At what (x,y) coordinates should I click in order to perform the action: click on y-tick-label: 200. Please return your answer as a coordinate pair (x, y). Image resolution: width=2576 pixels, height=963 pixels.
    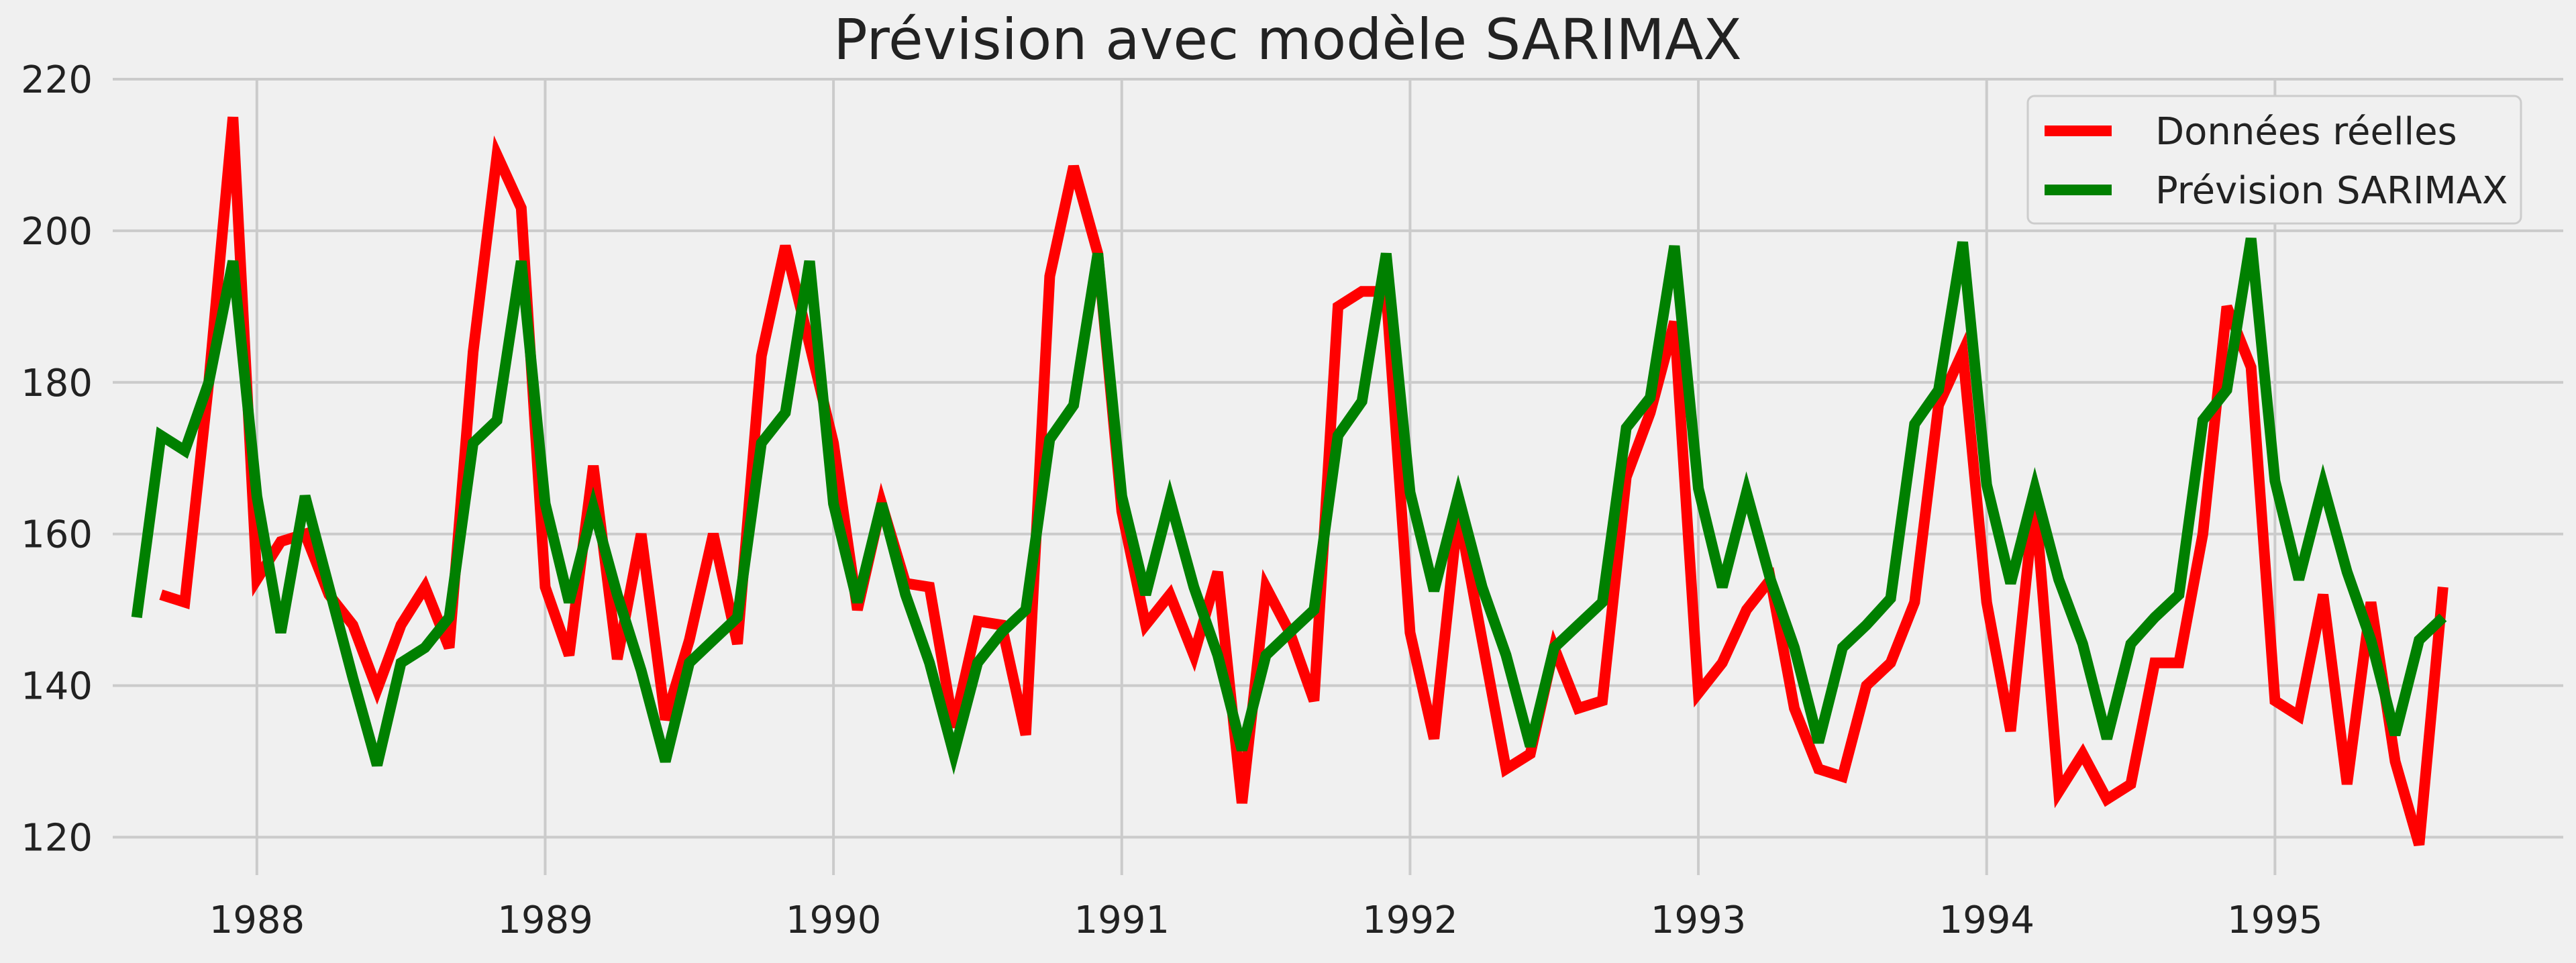
    Looking at the image, I should click on (57, 232).